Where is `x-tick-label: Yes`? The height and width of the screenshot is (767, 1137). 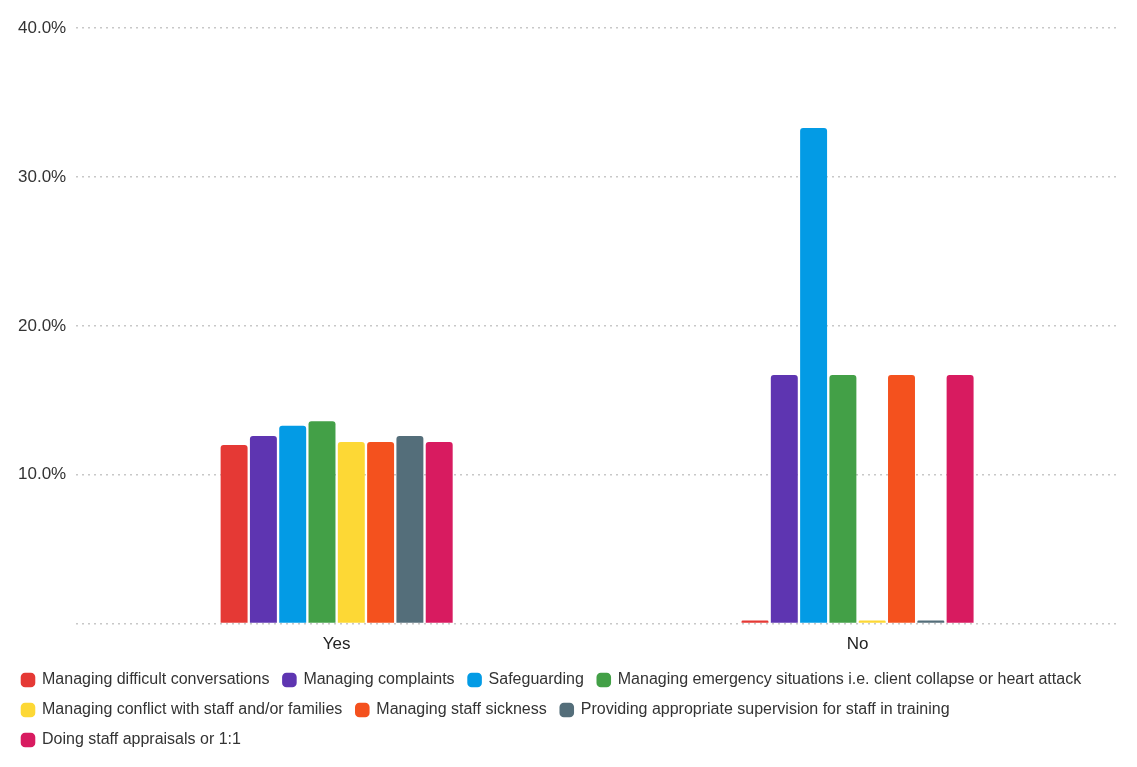 x-tick-label: Yes is located at coordinates (336, 644).